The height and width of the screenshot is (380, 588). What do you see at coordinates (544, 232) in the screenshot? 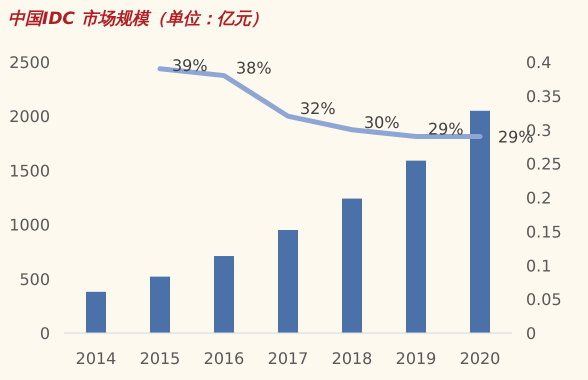
I see `y2-tick-label: 0.15` at bounding box center [544, 232].